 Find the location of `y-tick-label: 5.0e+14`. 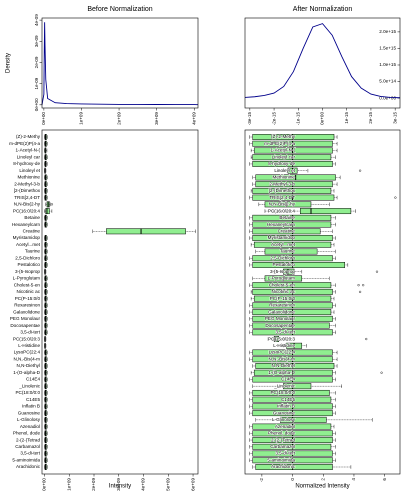

y-tick-label: 5.0e+14 is located at coordinates (387, 81).